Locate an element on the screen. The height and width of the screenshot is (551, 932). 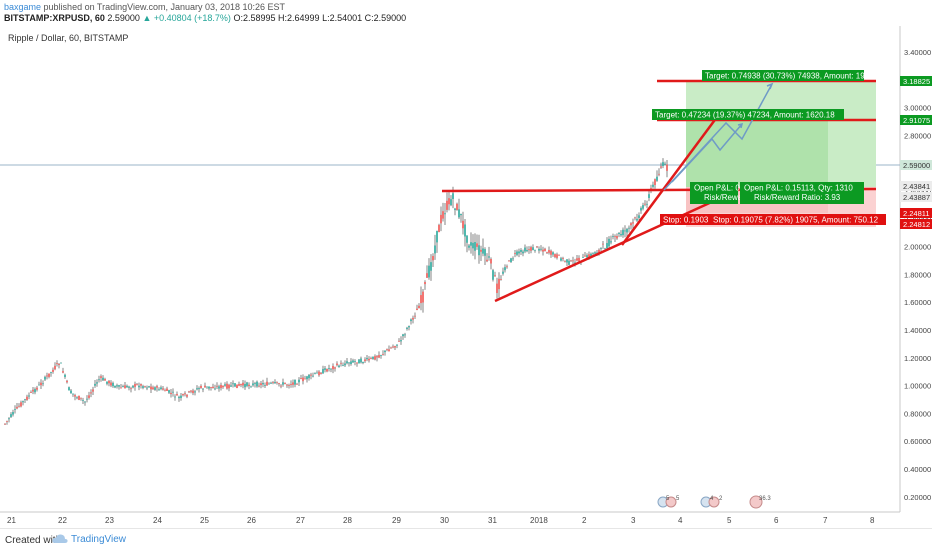
price-tick-label: 1.80000 is located at coordinates (917, 274).